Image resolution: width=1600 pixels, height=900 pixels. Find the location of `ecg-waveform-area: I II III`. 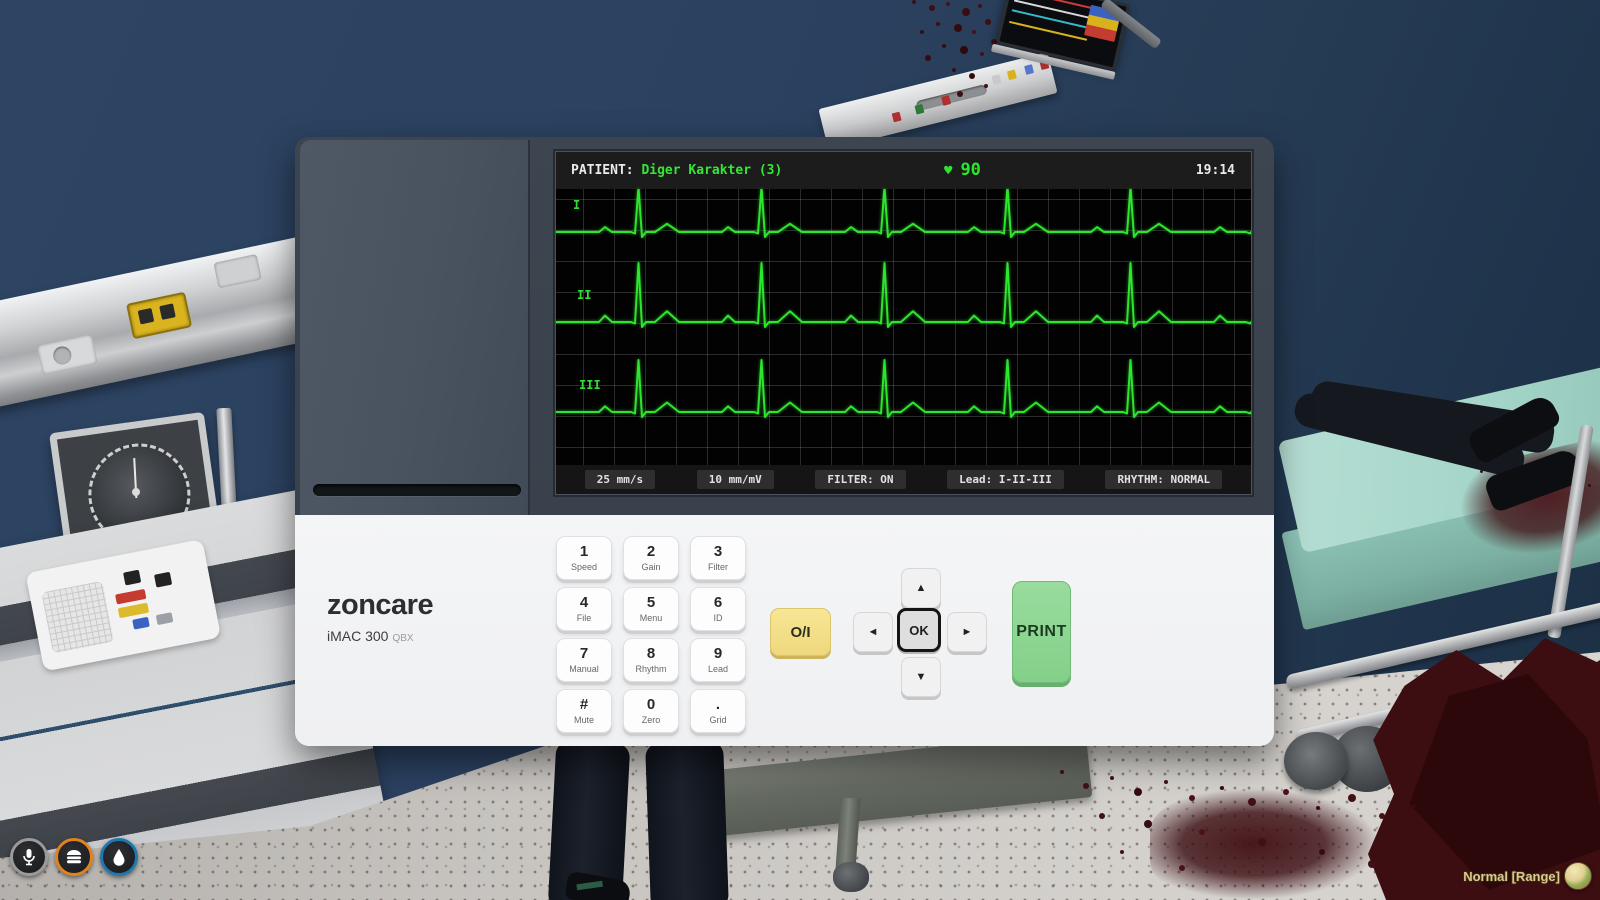

ecg-waveform-area: I II III is located at coordinates (903, 327).